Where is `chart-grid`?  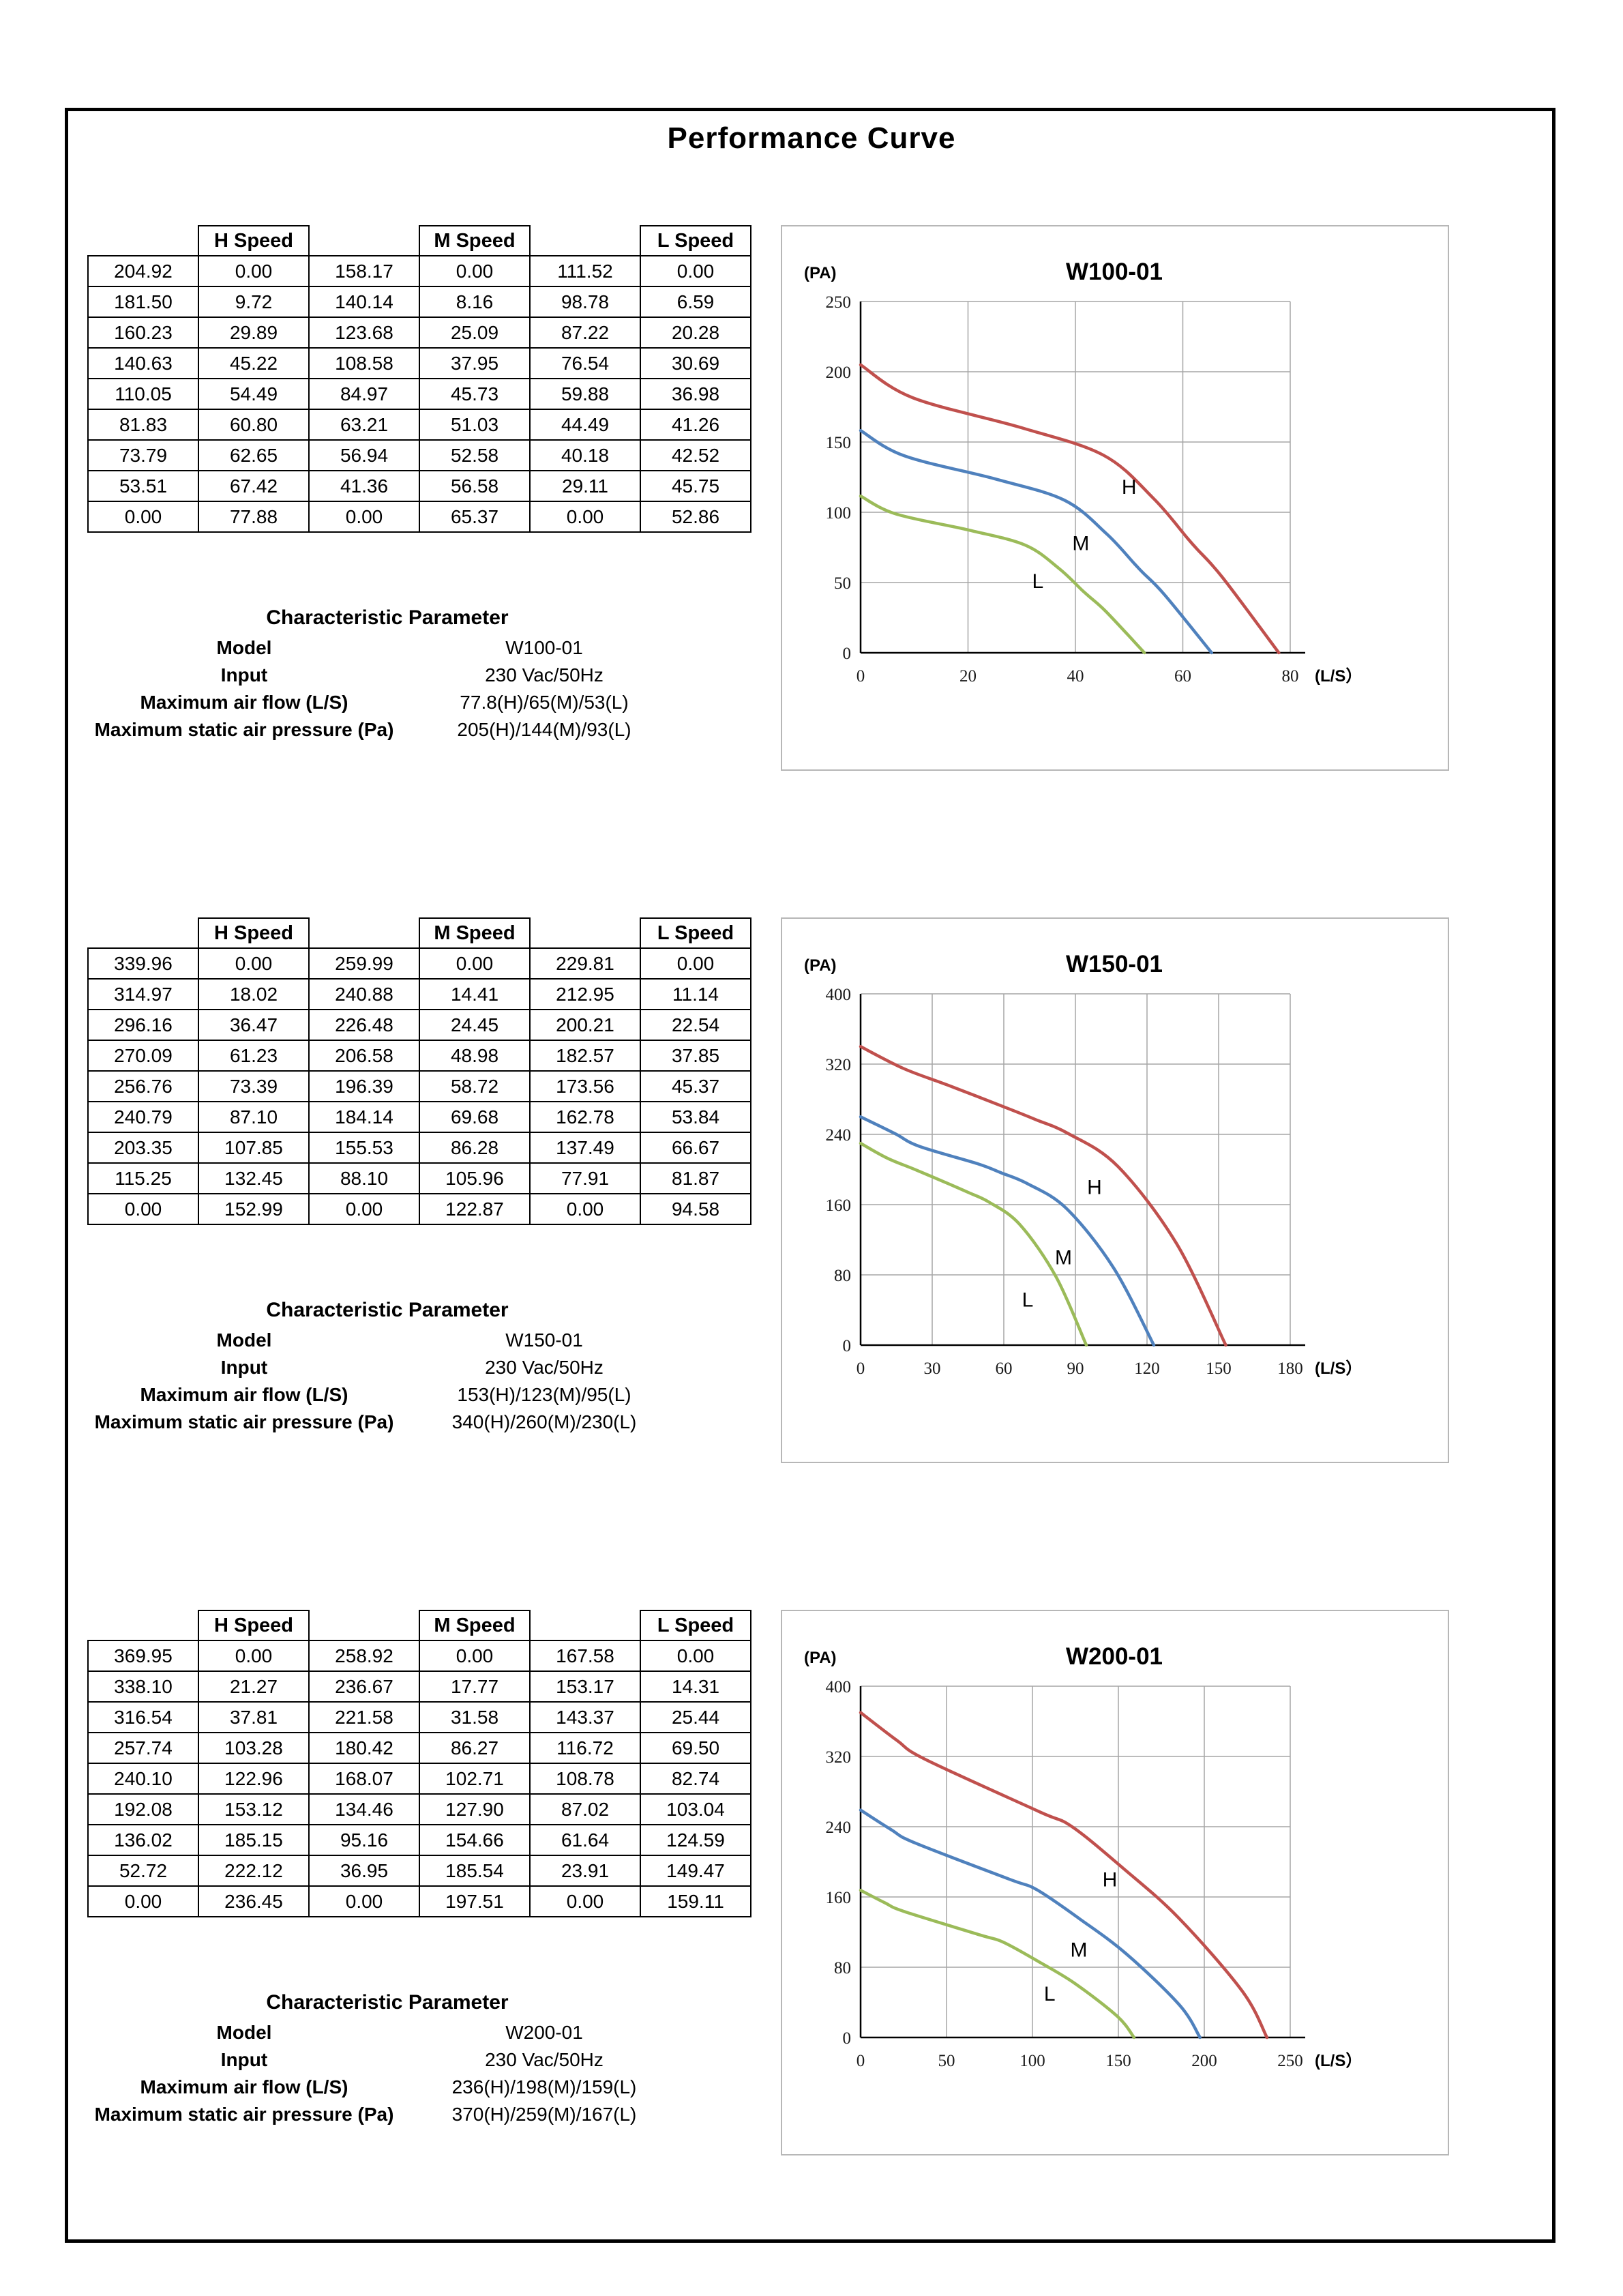 chart-grid is located at coordinates (1076, 477).